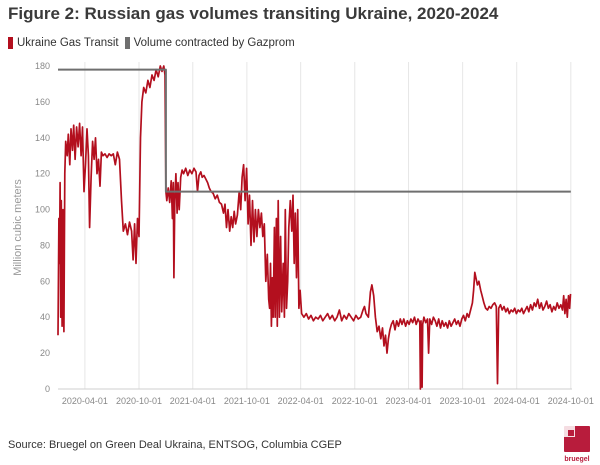 This screenshot has height=465, width=600. What do you see at coordinates (42, 227) in the screenshot?
I see `y-axis-ticks: 0 20 40 60 80 100 120 140 160 180` at bounding box center [42, 227].